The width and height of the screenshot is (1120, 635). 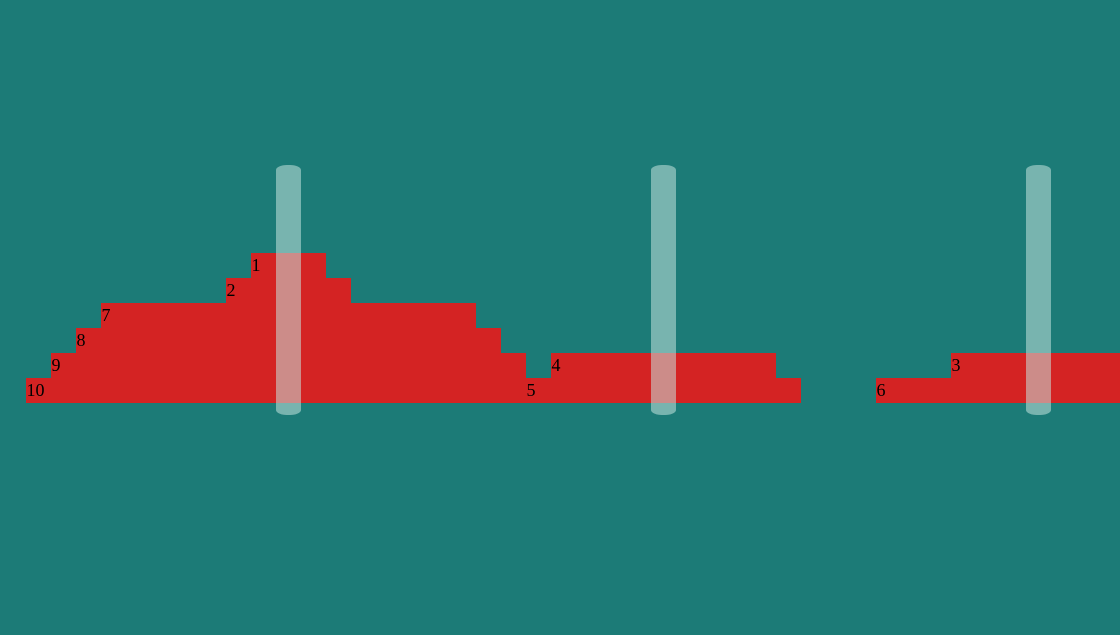 What do you see at coordinates (556, 365) in the screenshot?
I see `disk-label: 4` at bounding box center [556, 365].